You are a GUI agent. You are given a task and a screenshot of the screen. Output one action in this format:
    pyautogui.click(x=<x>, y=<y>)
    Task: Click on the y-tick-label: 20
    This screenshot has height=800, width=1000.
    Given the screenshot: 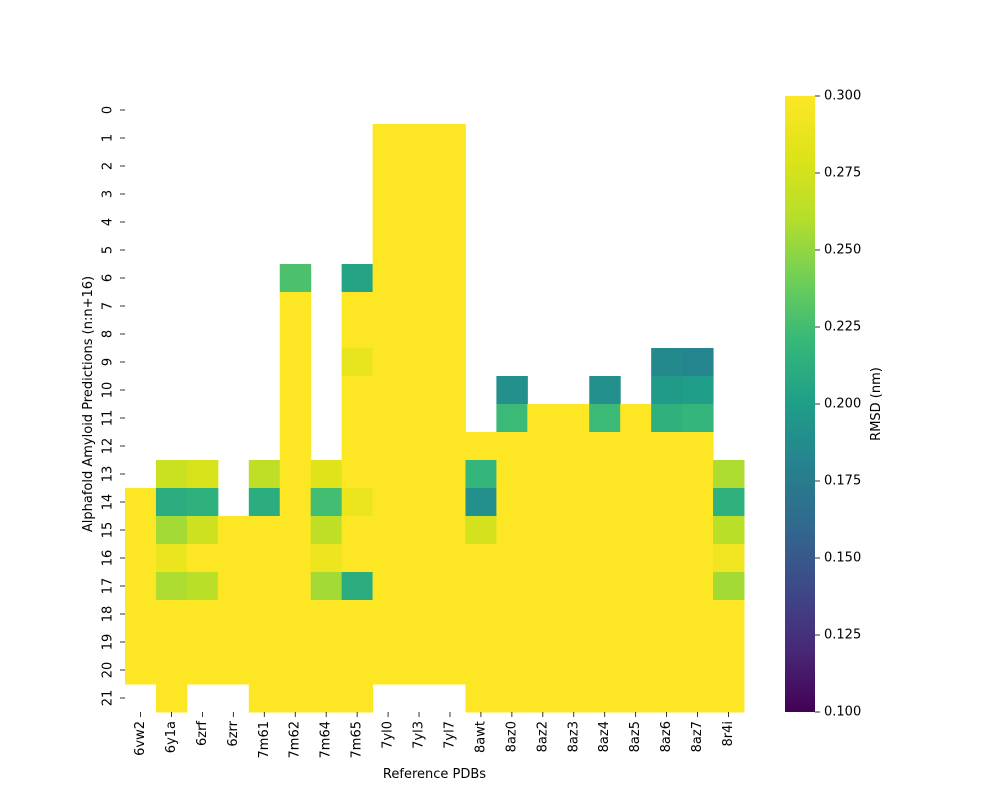 What is the action you would take?
    pyautogui.click(x=108, y=670)
    